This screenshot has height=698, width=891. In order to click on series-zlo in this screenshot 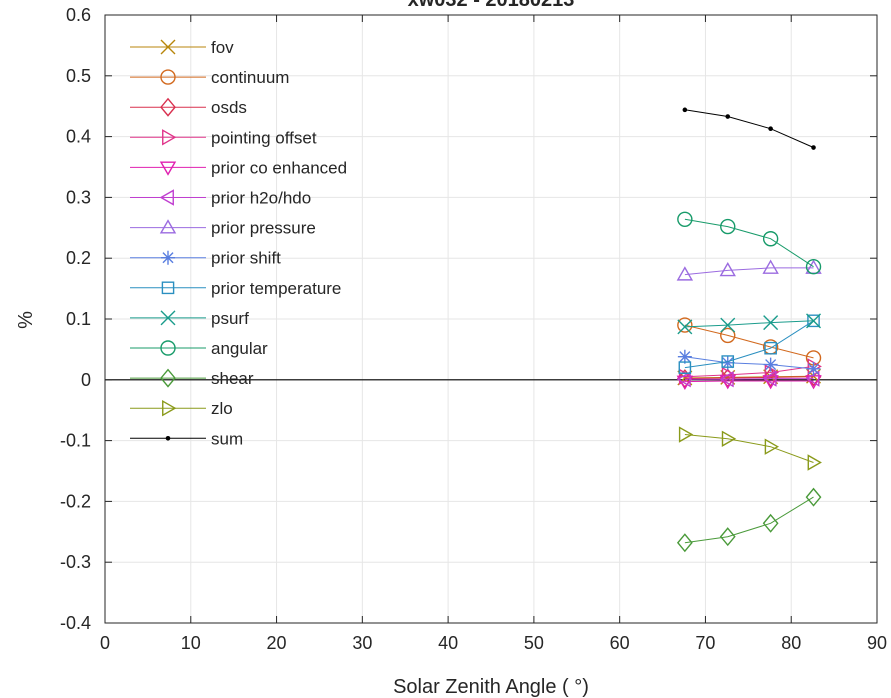, I will do `click(750, 448)`.